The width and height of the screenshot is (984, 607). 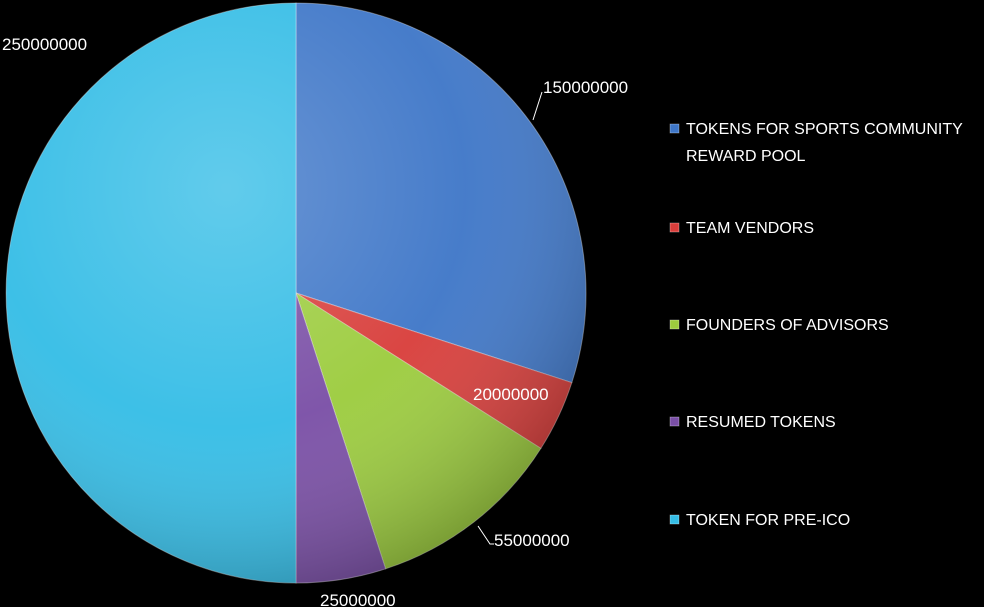 I want to click on data-label-tokens-for-sports-community-reward-pool: 150000000, so click(x=585, y=87).